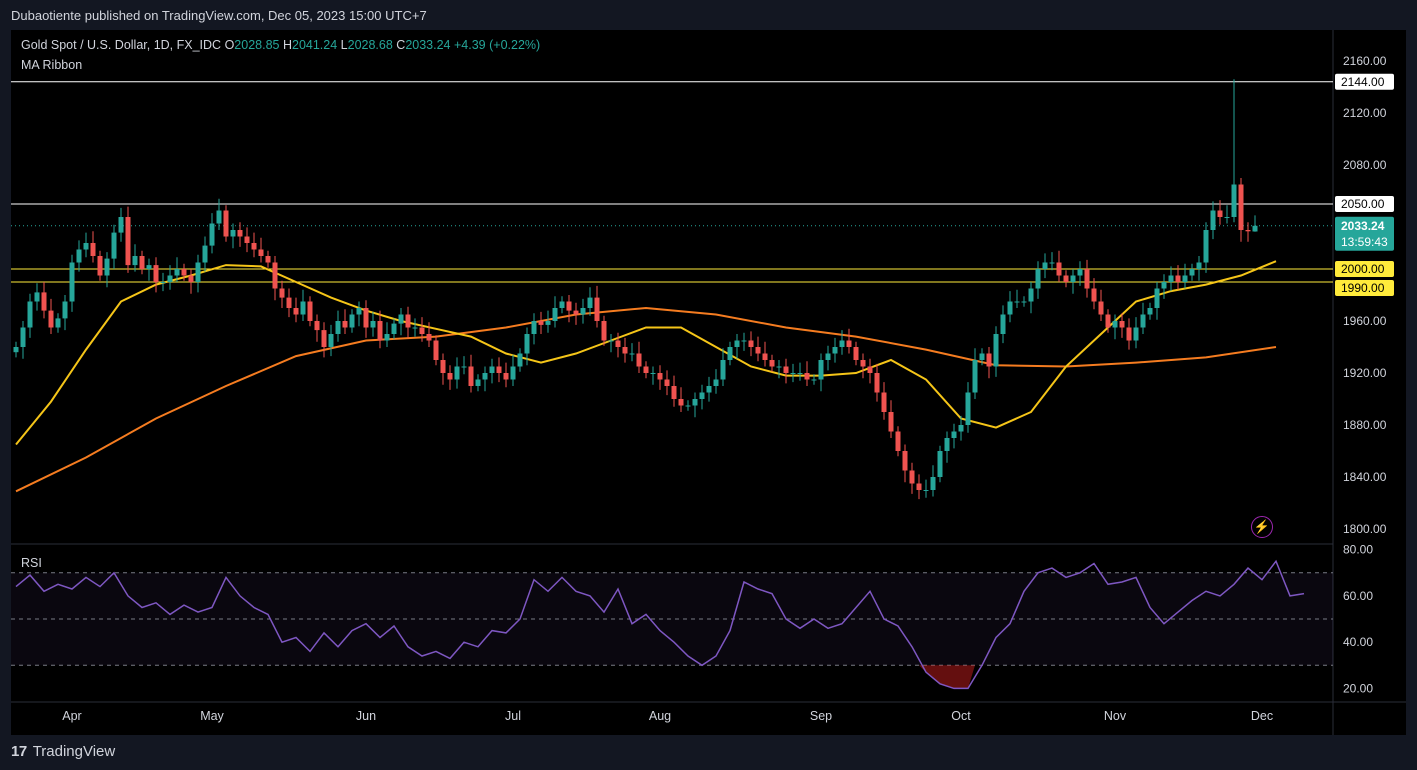  Describe the element at coordinates (1365, 61) in the screenshot. I see `price-tick-label: 2160.00` at that location.